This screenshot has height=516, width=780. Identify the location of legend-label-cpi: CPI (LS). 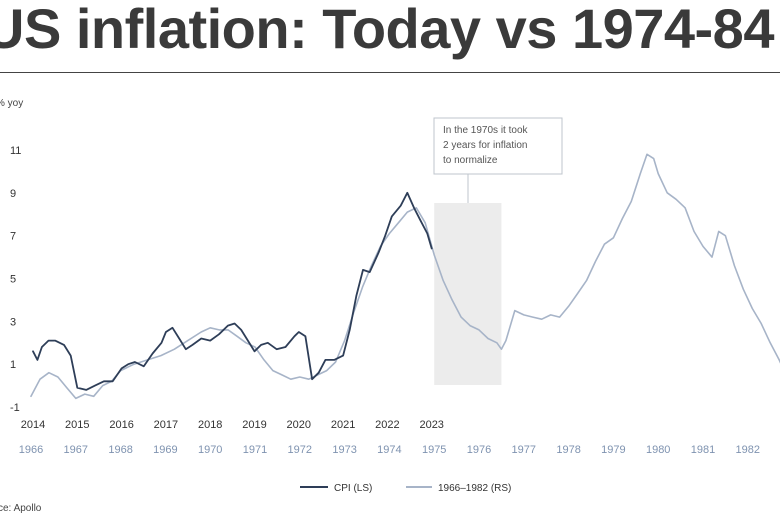
(353, 488).